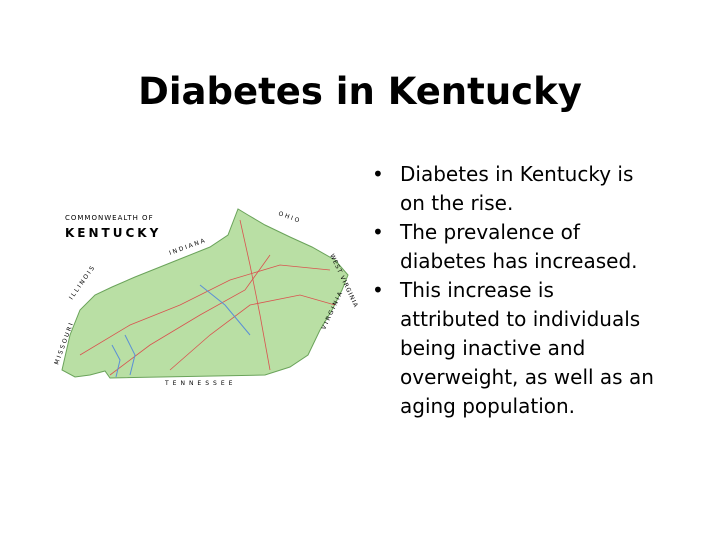  What do you see at coordinates (289, 217) in the screenshot?
I see `map-neighbor: OHIO` at bounding box center [289, 217].